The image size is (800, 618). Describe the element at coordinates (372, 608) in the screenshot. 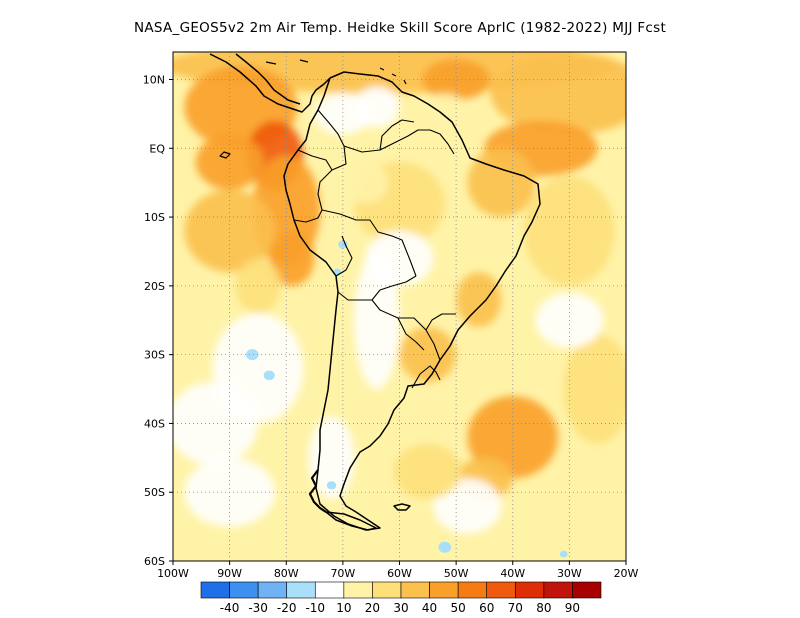

I see `colorbar-label: 20` at that location.